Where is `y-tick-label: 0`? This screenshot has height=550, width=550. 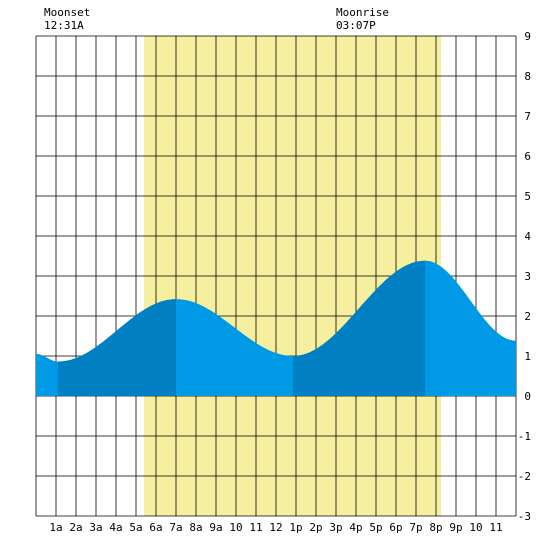
y-tick-label: 0 is located at coordinates (527, 396).